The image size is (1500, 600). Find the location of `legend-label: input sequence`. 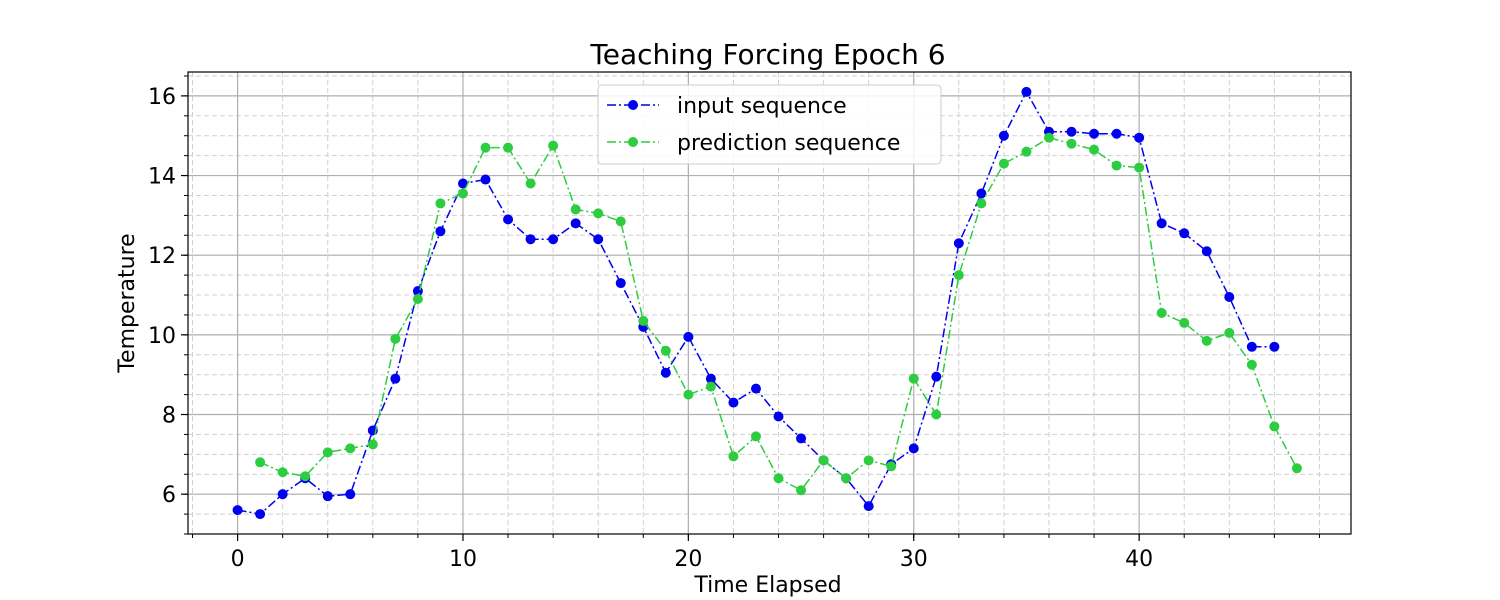

legend-label: input sequence is located at coordinates (762, 106).